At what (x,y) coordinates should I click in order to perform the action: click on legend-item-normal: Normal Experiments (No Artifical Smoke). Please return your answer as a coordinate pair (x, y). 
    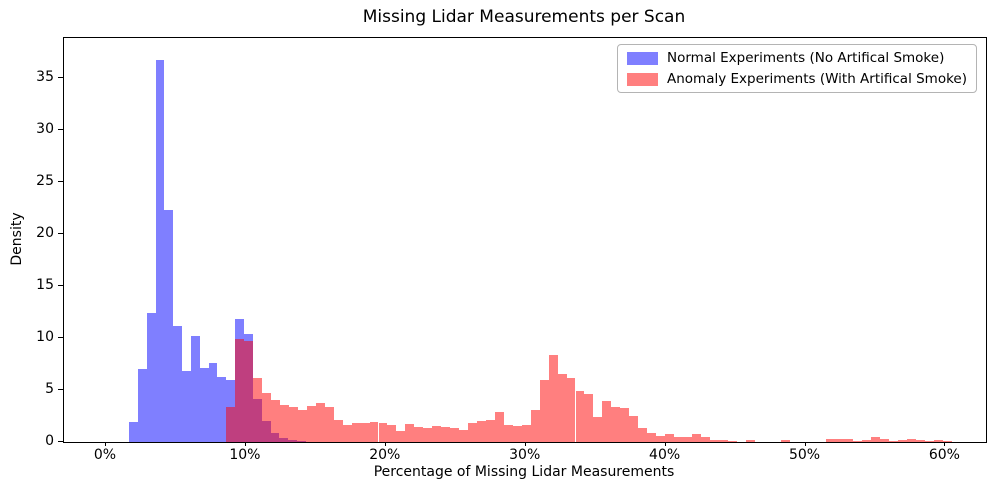
    Looking at the image, I should click on (797, 58).